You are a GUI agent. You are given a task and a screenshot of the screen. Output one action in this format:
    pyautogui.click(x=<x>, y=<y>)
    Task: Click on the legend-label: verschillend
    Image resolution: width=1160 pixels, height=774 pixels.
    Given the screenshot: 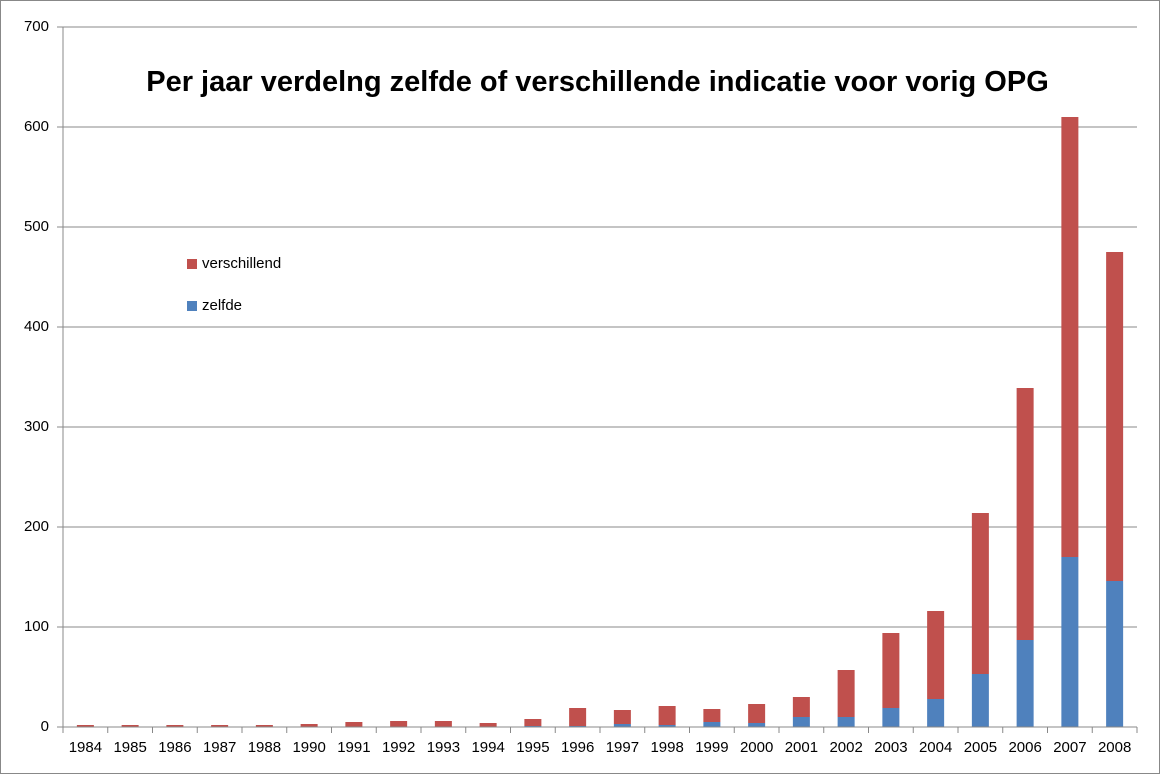 What is the action you would take?
    pyautogui.click(x=241, y=263)
    